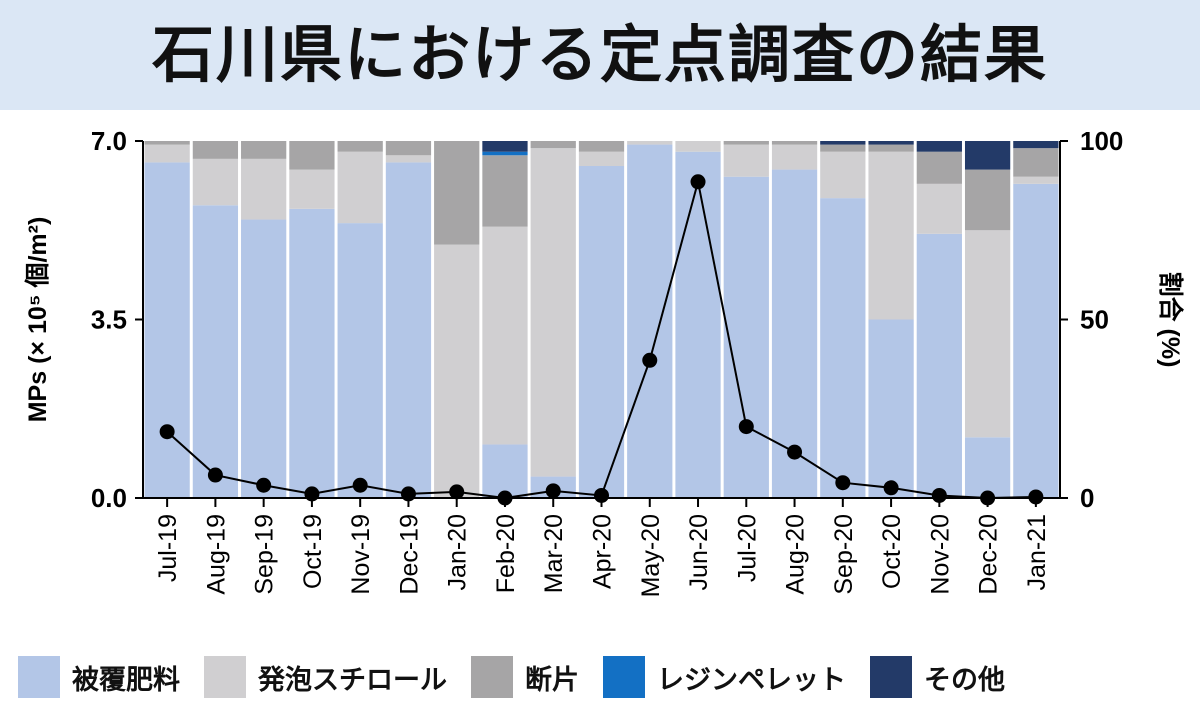 The image size is (1200, 716). I want to click on x-tick-label: Feb-20, so click(506, 553).